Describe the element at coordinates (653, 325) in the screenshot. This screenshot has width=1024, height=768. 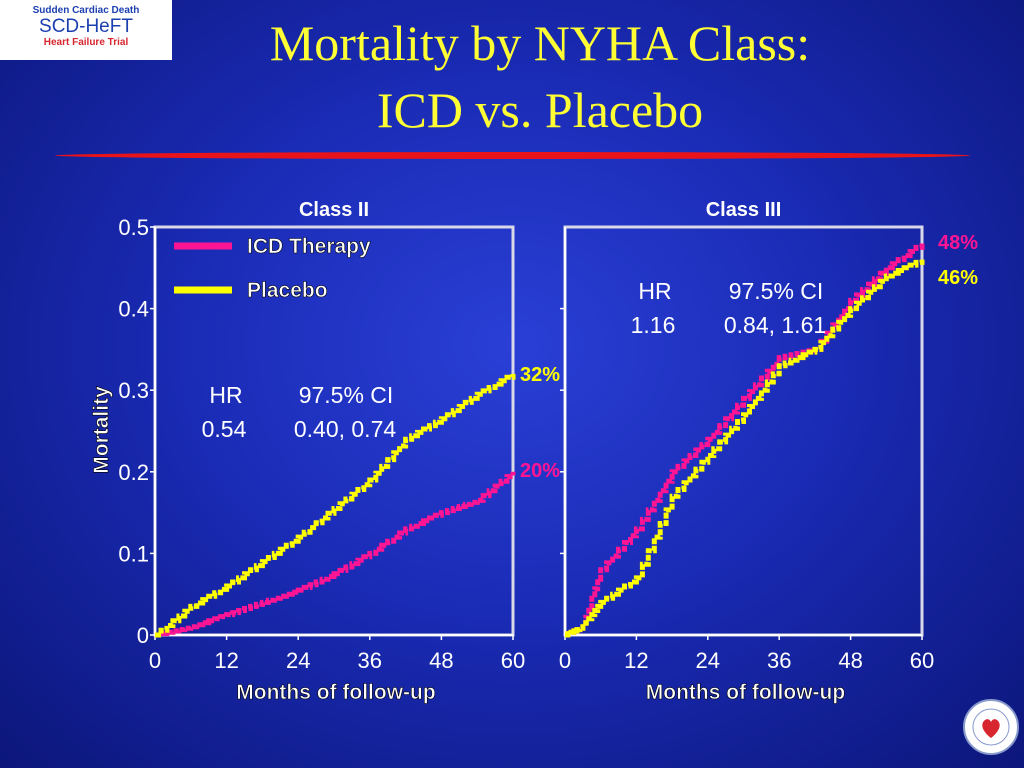
I see `hr-value: 1.16` at that location.